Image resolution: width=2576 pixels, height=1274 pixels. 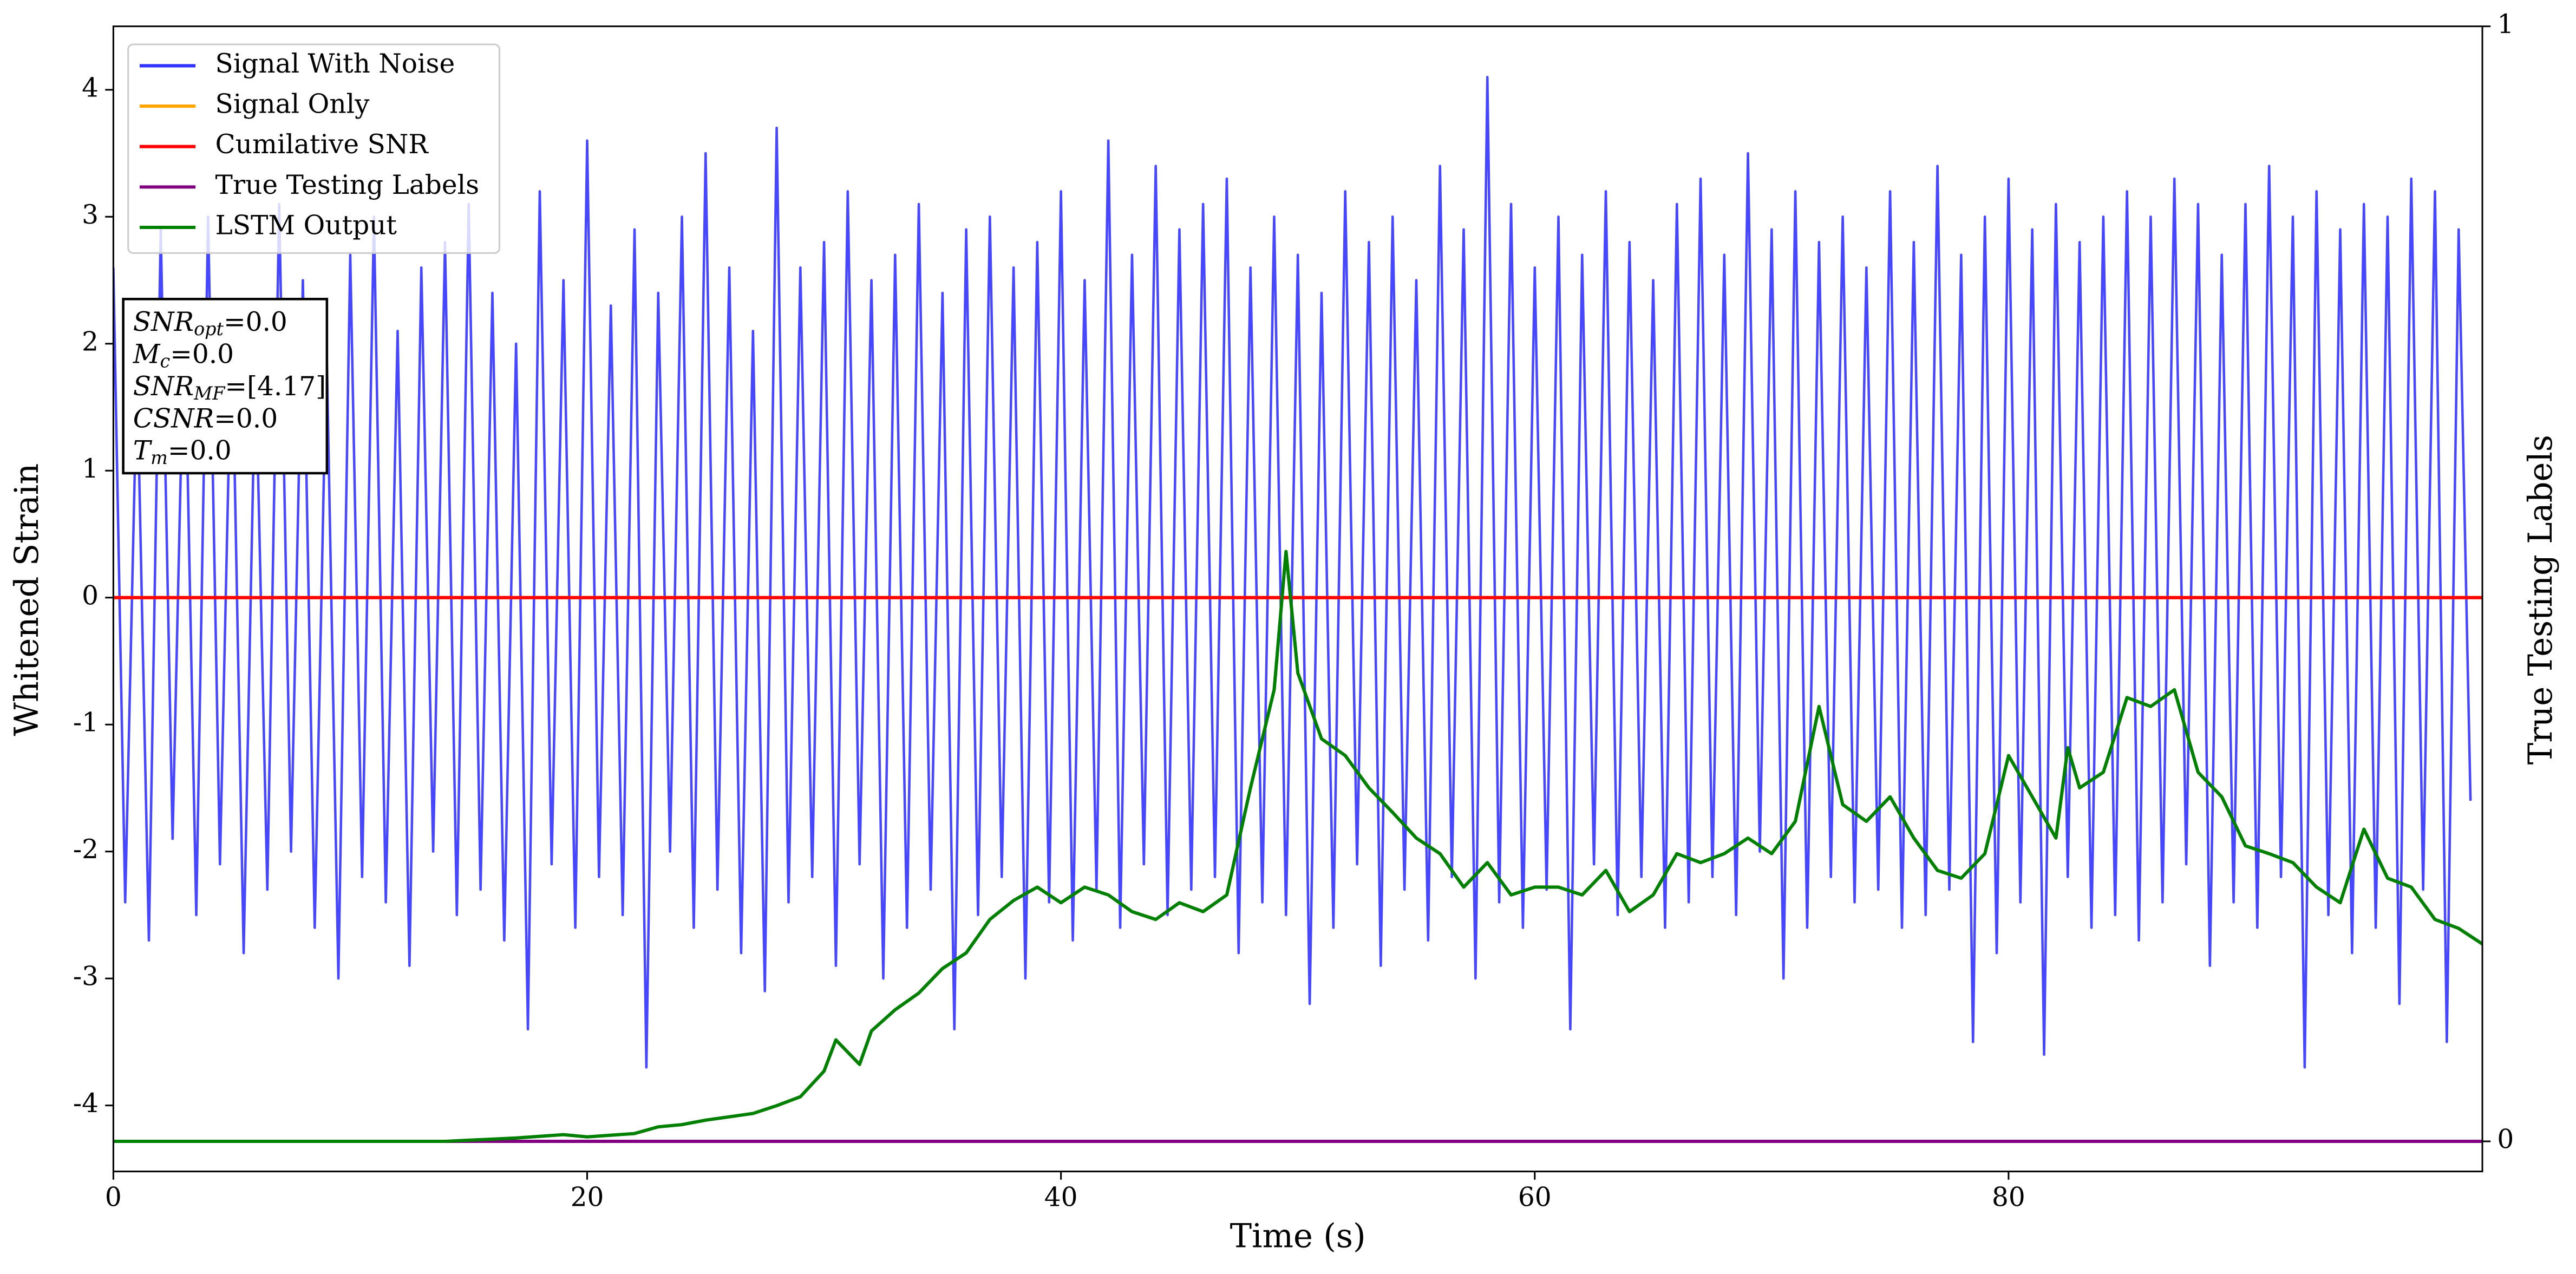 What do you see at coordinates (292, 104) in the screenshot?
I see `legend-label: Signal Only` at bounding box center [292, 104].